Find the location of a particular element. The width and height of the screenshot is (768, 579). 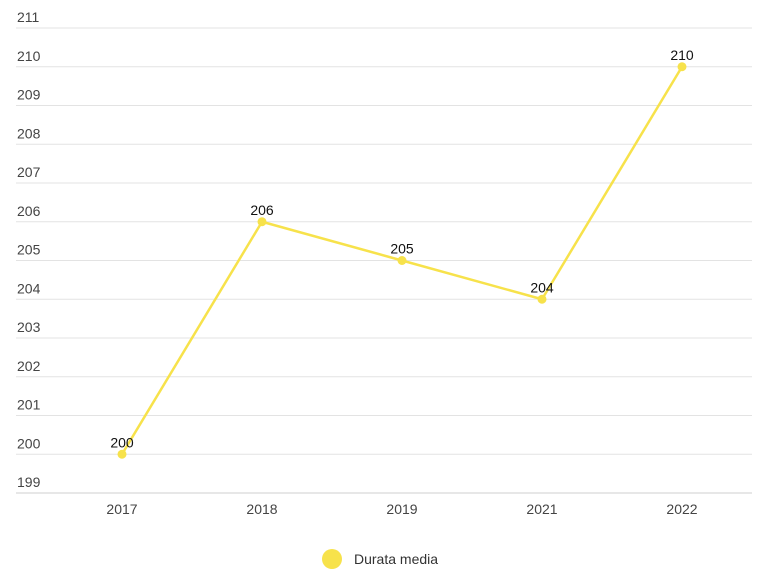

y-tick-label: 210 is located at coordinates (29, 56).